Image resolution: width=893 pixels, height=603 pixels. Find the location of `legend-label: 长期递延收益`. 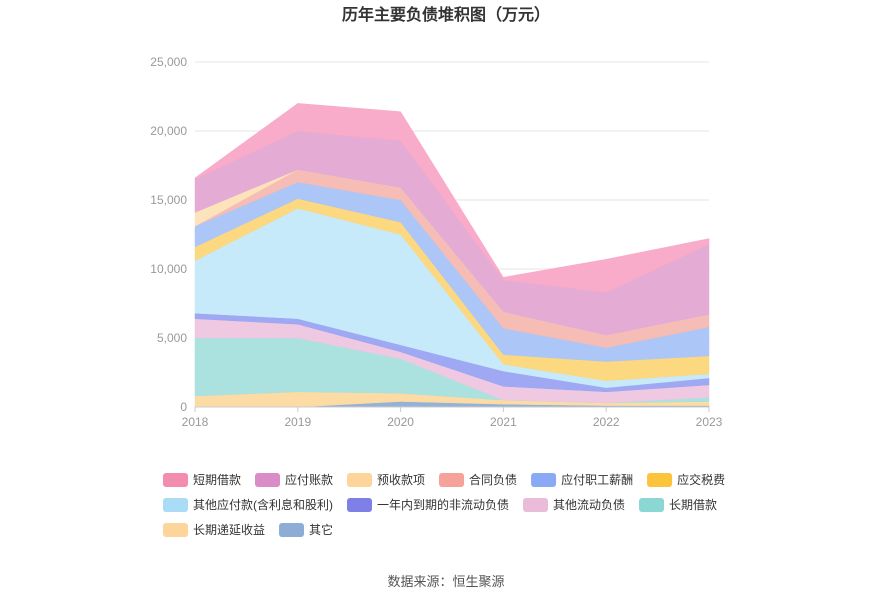

legend-label: 长期递延收益 is located at coordinates (229, 530).